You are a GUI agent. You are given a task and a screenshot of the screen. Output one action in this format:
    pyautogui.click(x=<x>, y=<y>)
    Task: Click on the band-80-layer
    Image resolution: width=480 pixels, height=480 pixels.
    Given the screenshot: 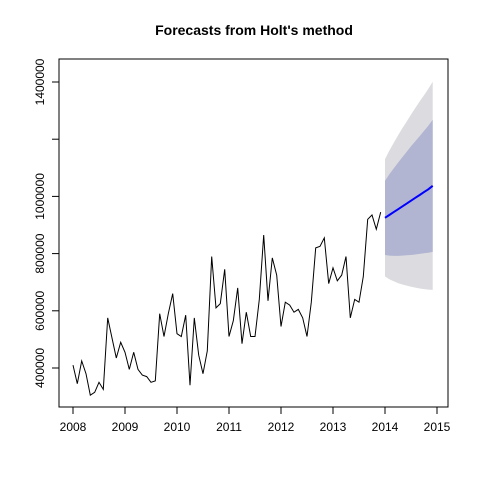 What is the action you would take?
    pyautogui.click(x=409, y=187)
    